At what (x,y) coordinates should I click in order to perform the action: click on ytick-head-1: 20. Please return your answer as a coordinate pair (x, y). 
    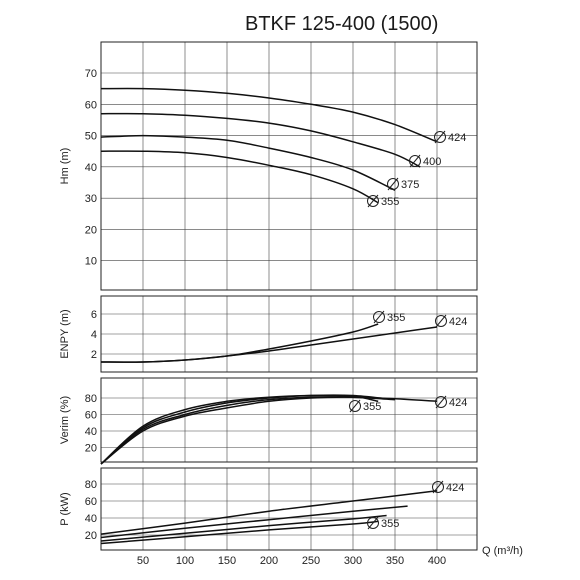
    Looking at the image, I should click on (91, 230).